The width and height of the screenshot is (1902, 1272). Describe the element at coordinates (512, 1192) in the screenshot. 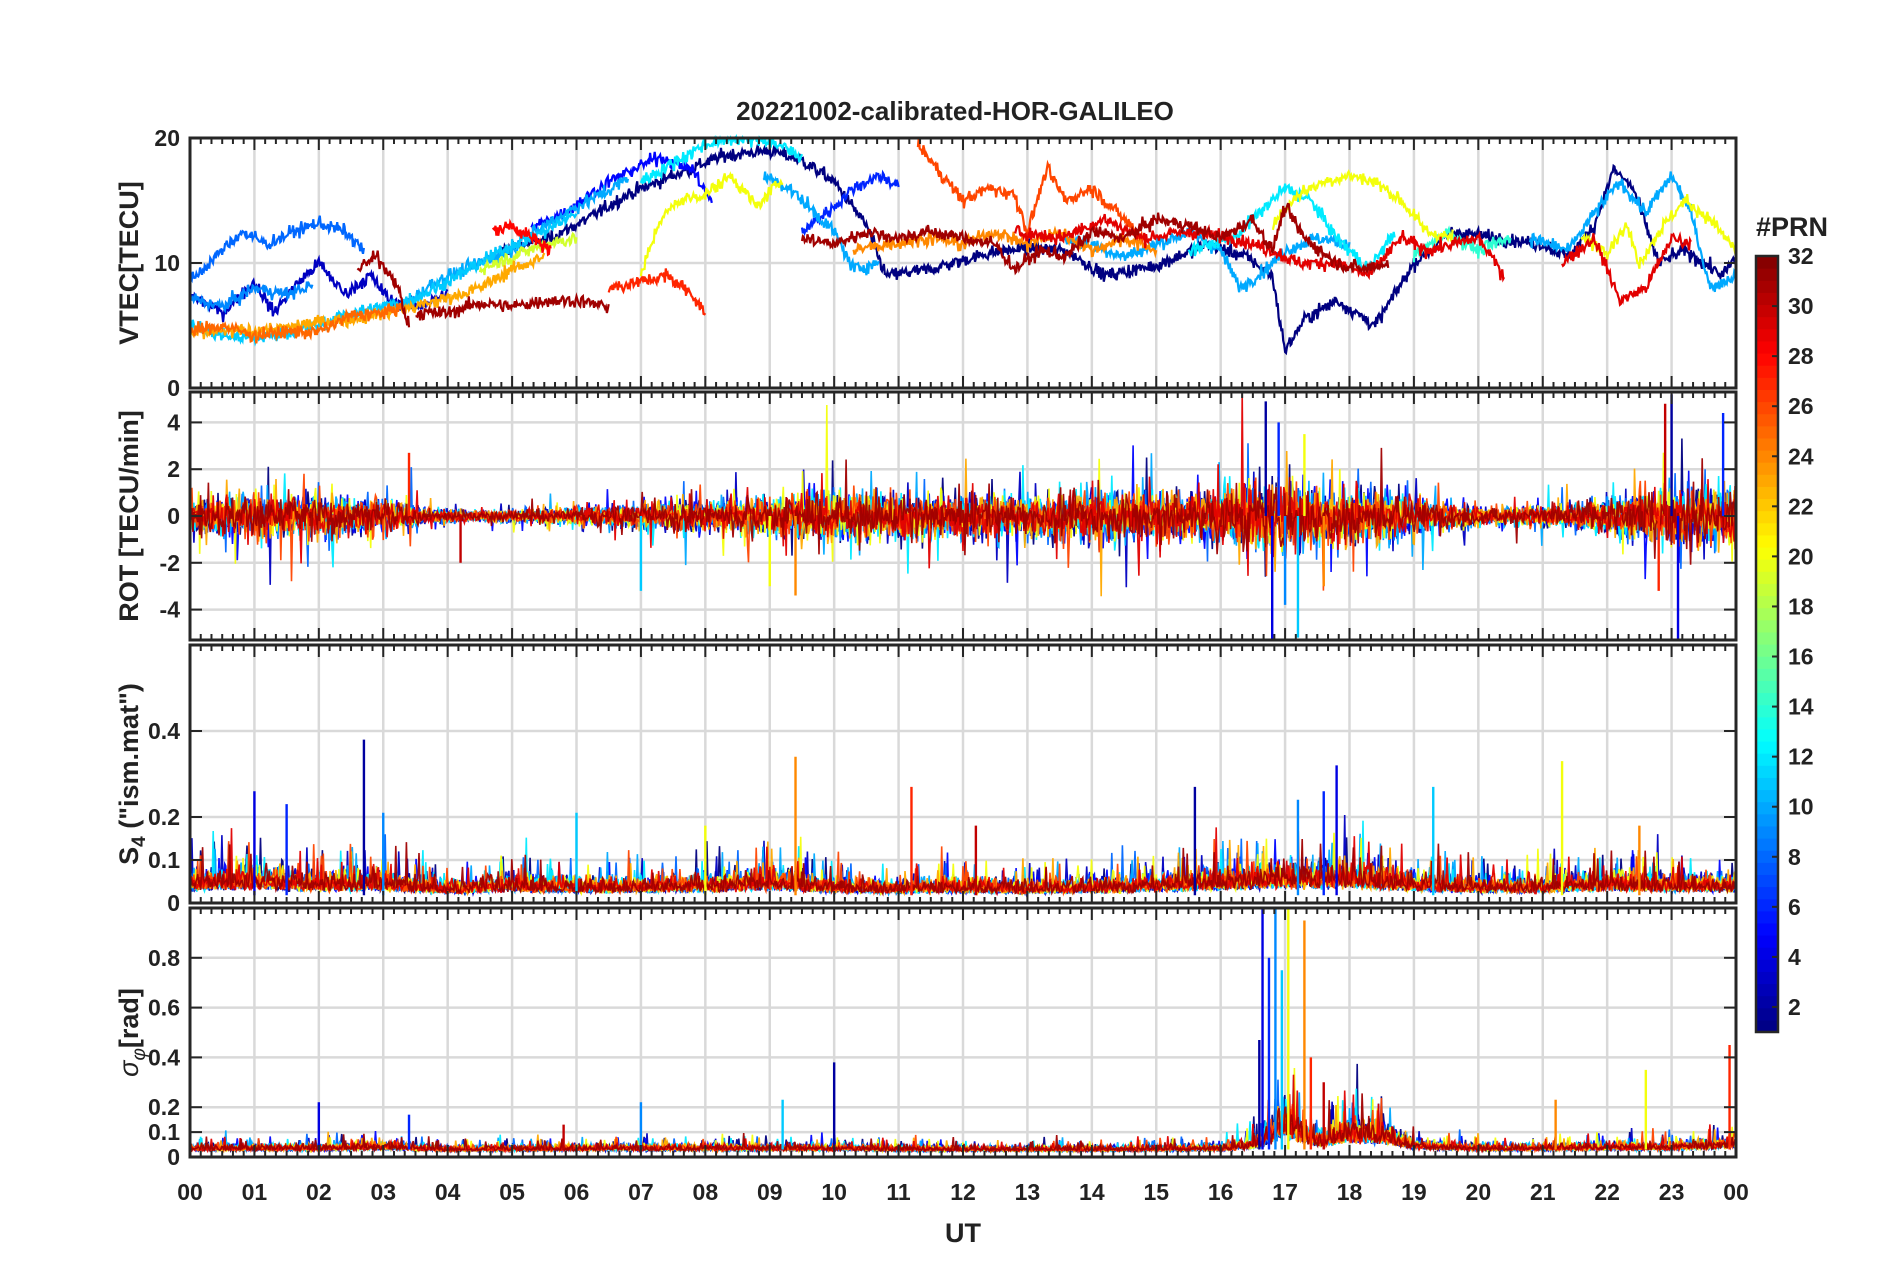

I see `x-tick-label: 05` at that location.